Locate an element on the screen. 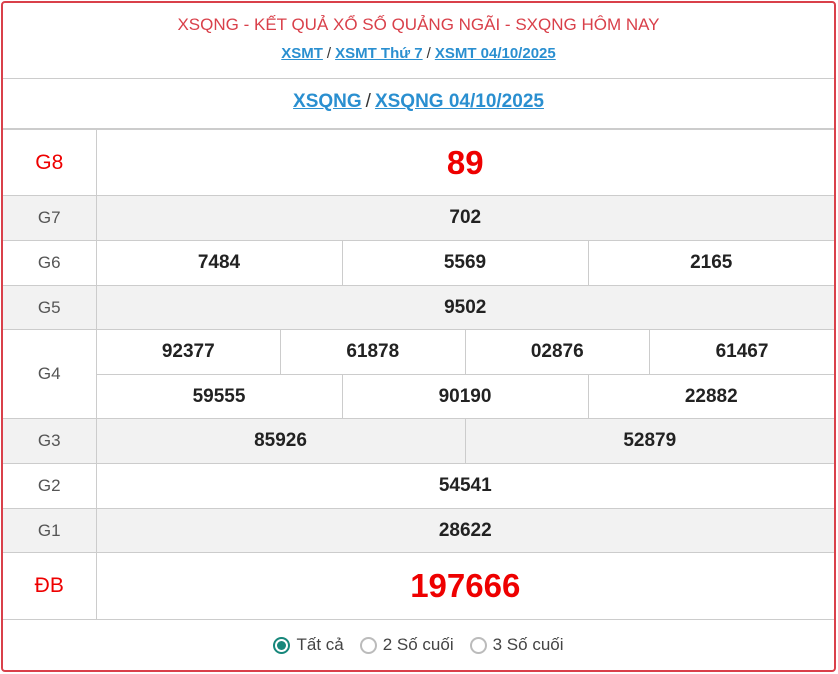  filter-last-3: 3 Số cuối is located at coordinates (516, 645).